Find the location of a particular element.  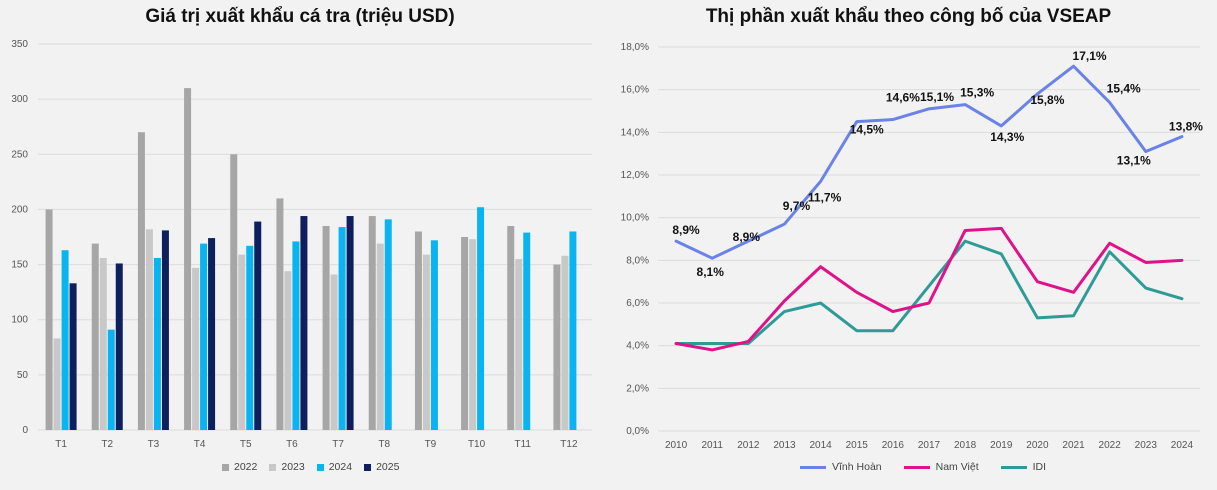

y-tick-label: 16,0% is located at coordinates (635, 90).